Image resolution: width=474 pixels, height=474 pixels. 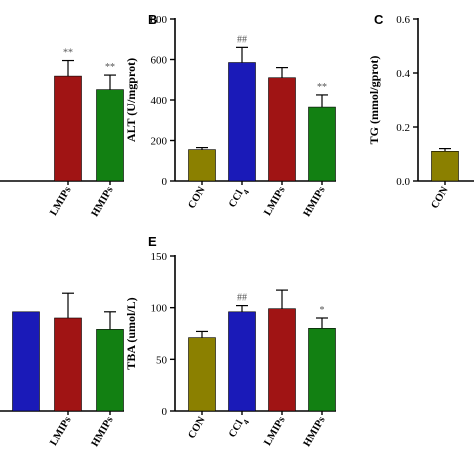 What do you see at coordinates (420, 111) in the screenshot?
I see `panel-c-chart: CTG (mmol/gprot)0.00.20.40.6CONC` at bounding box center [420, 111].